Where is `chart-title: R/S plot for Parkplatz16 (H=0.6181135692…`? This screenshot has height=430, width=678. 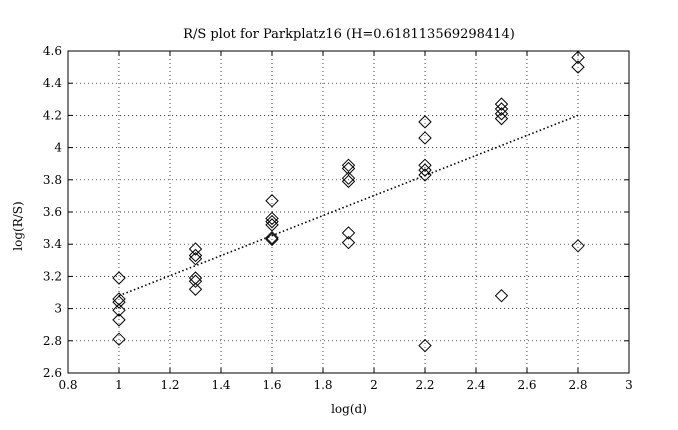 chart-title: R/S plot for Parkplatz16 (H=0.6181135692… is located at coordinates (349, 34).